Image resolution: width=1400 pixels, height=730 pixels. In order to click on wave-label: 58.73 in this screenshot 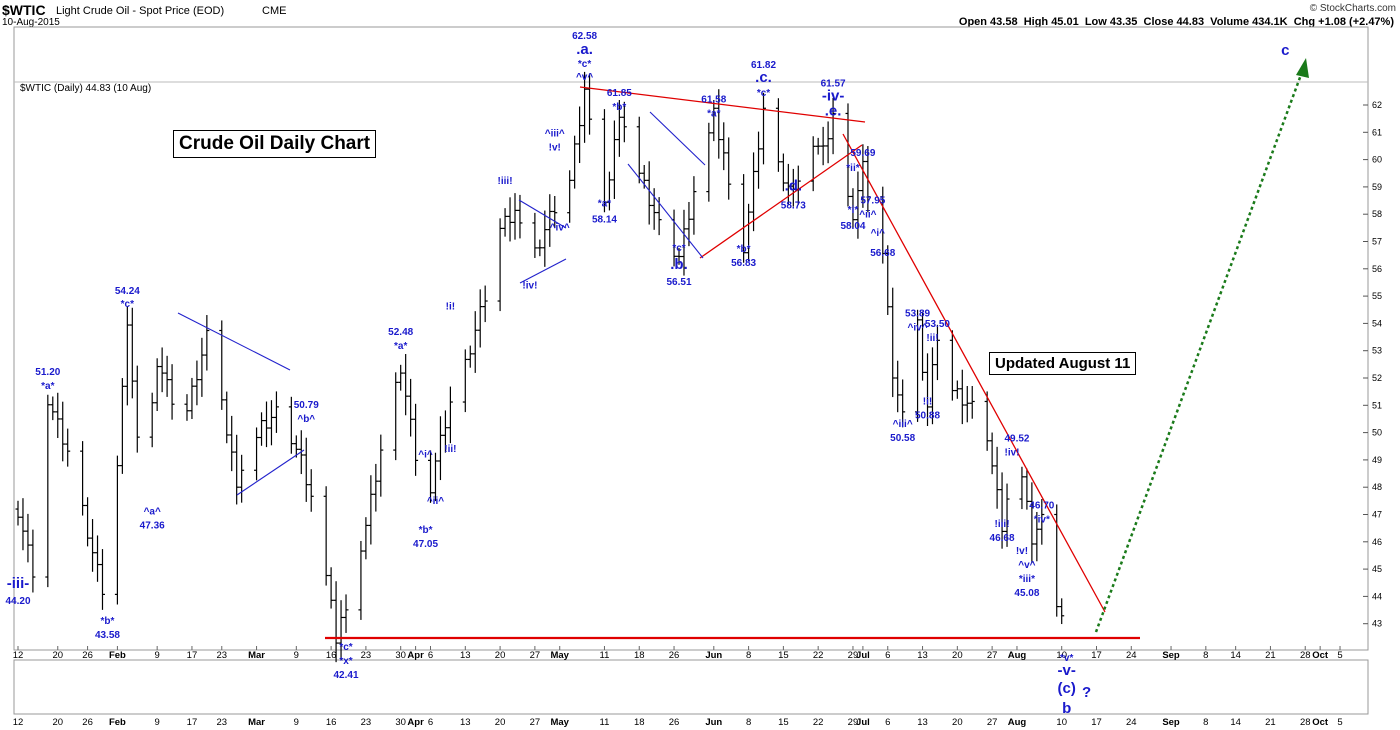, I will do `click(793, 205)`.